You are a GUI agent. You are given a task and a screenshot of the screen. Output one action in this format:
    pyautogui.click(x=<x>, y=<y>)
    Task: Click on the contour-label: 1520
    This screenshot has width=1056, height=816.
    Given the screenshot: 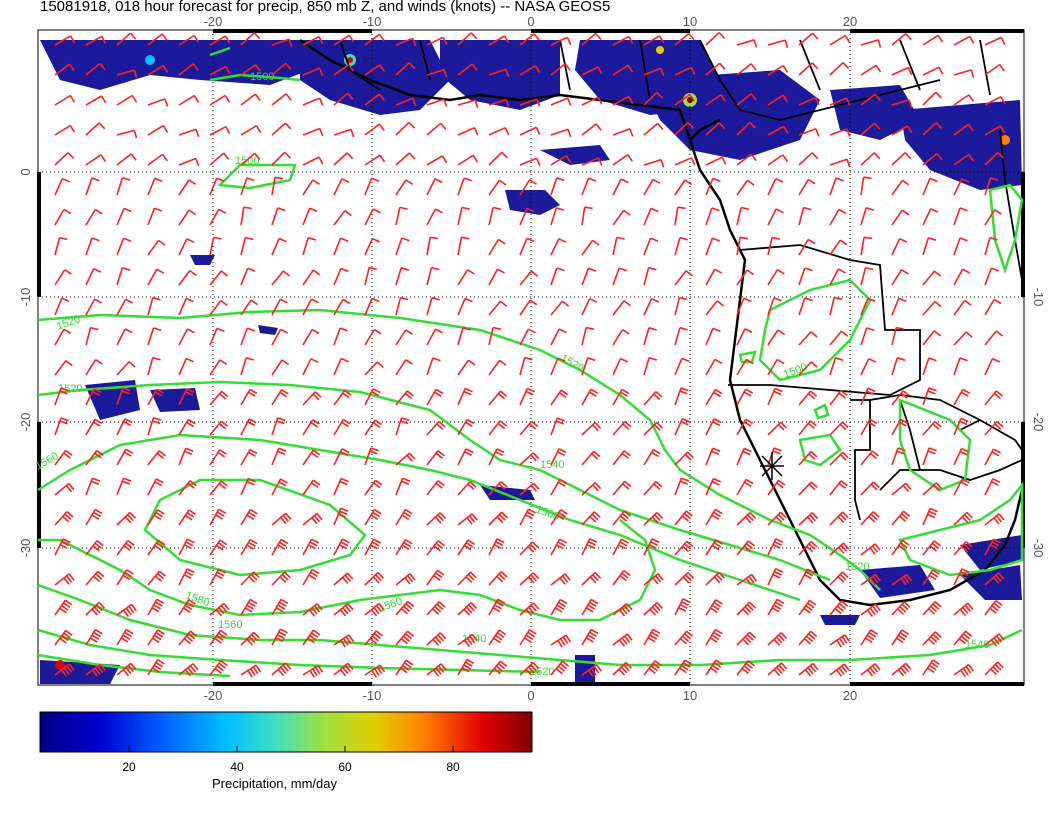 What is the action you would take?
    pyautogui.click(x=857, y=567)
    